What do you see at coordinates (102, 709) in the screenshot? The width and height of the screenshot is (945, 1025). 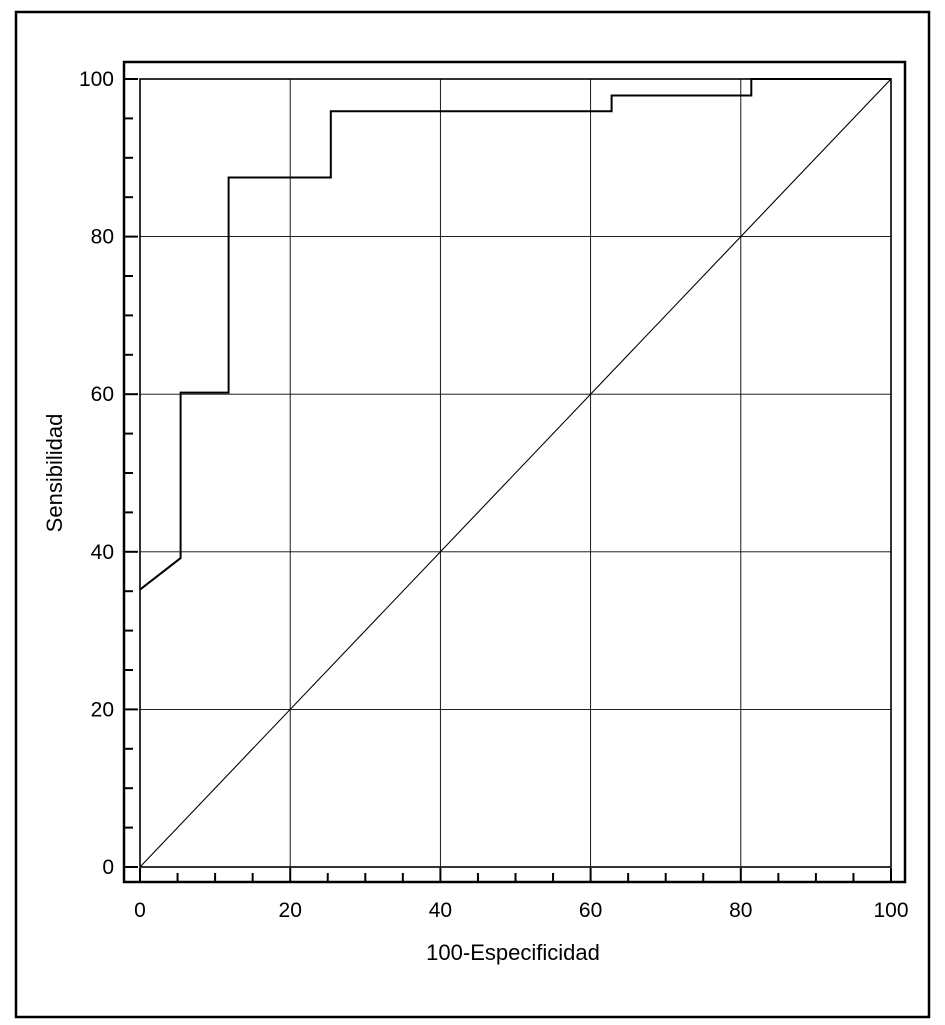 I see `y-tick-label: 20` at bounding box center [102, 709].